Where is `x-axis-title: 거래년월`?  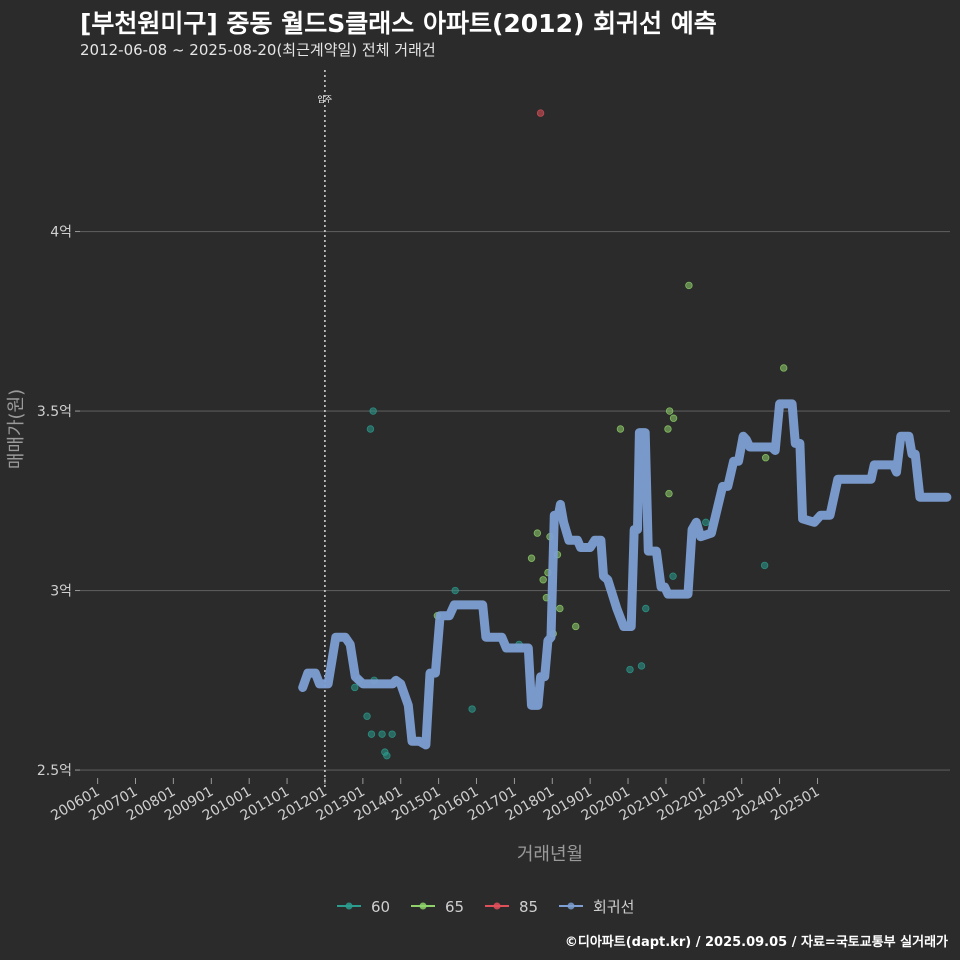 x-axis-title: 거래년월 is located at coordinates (550, 854).